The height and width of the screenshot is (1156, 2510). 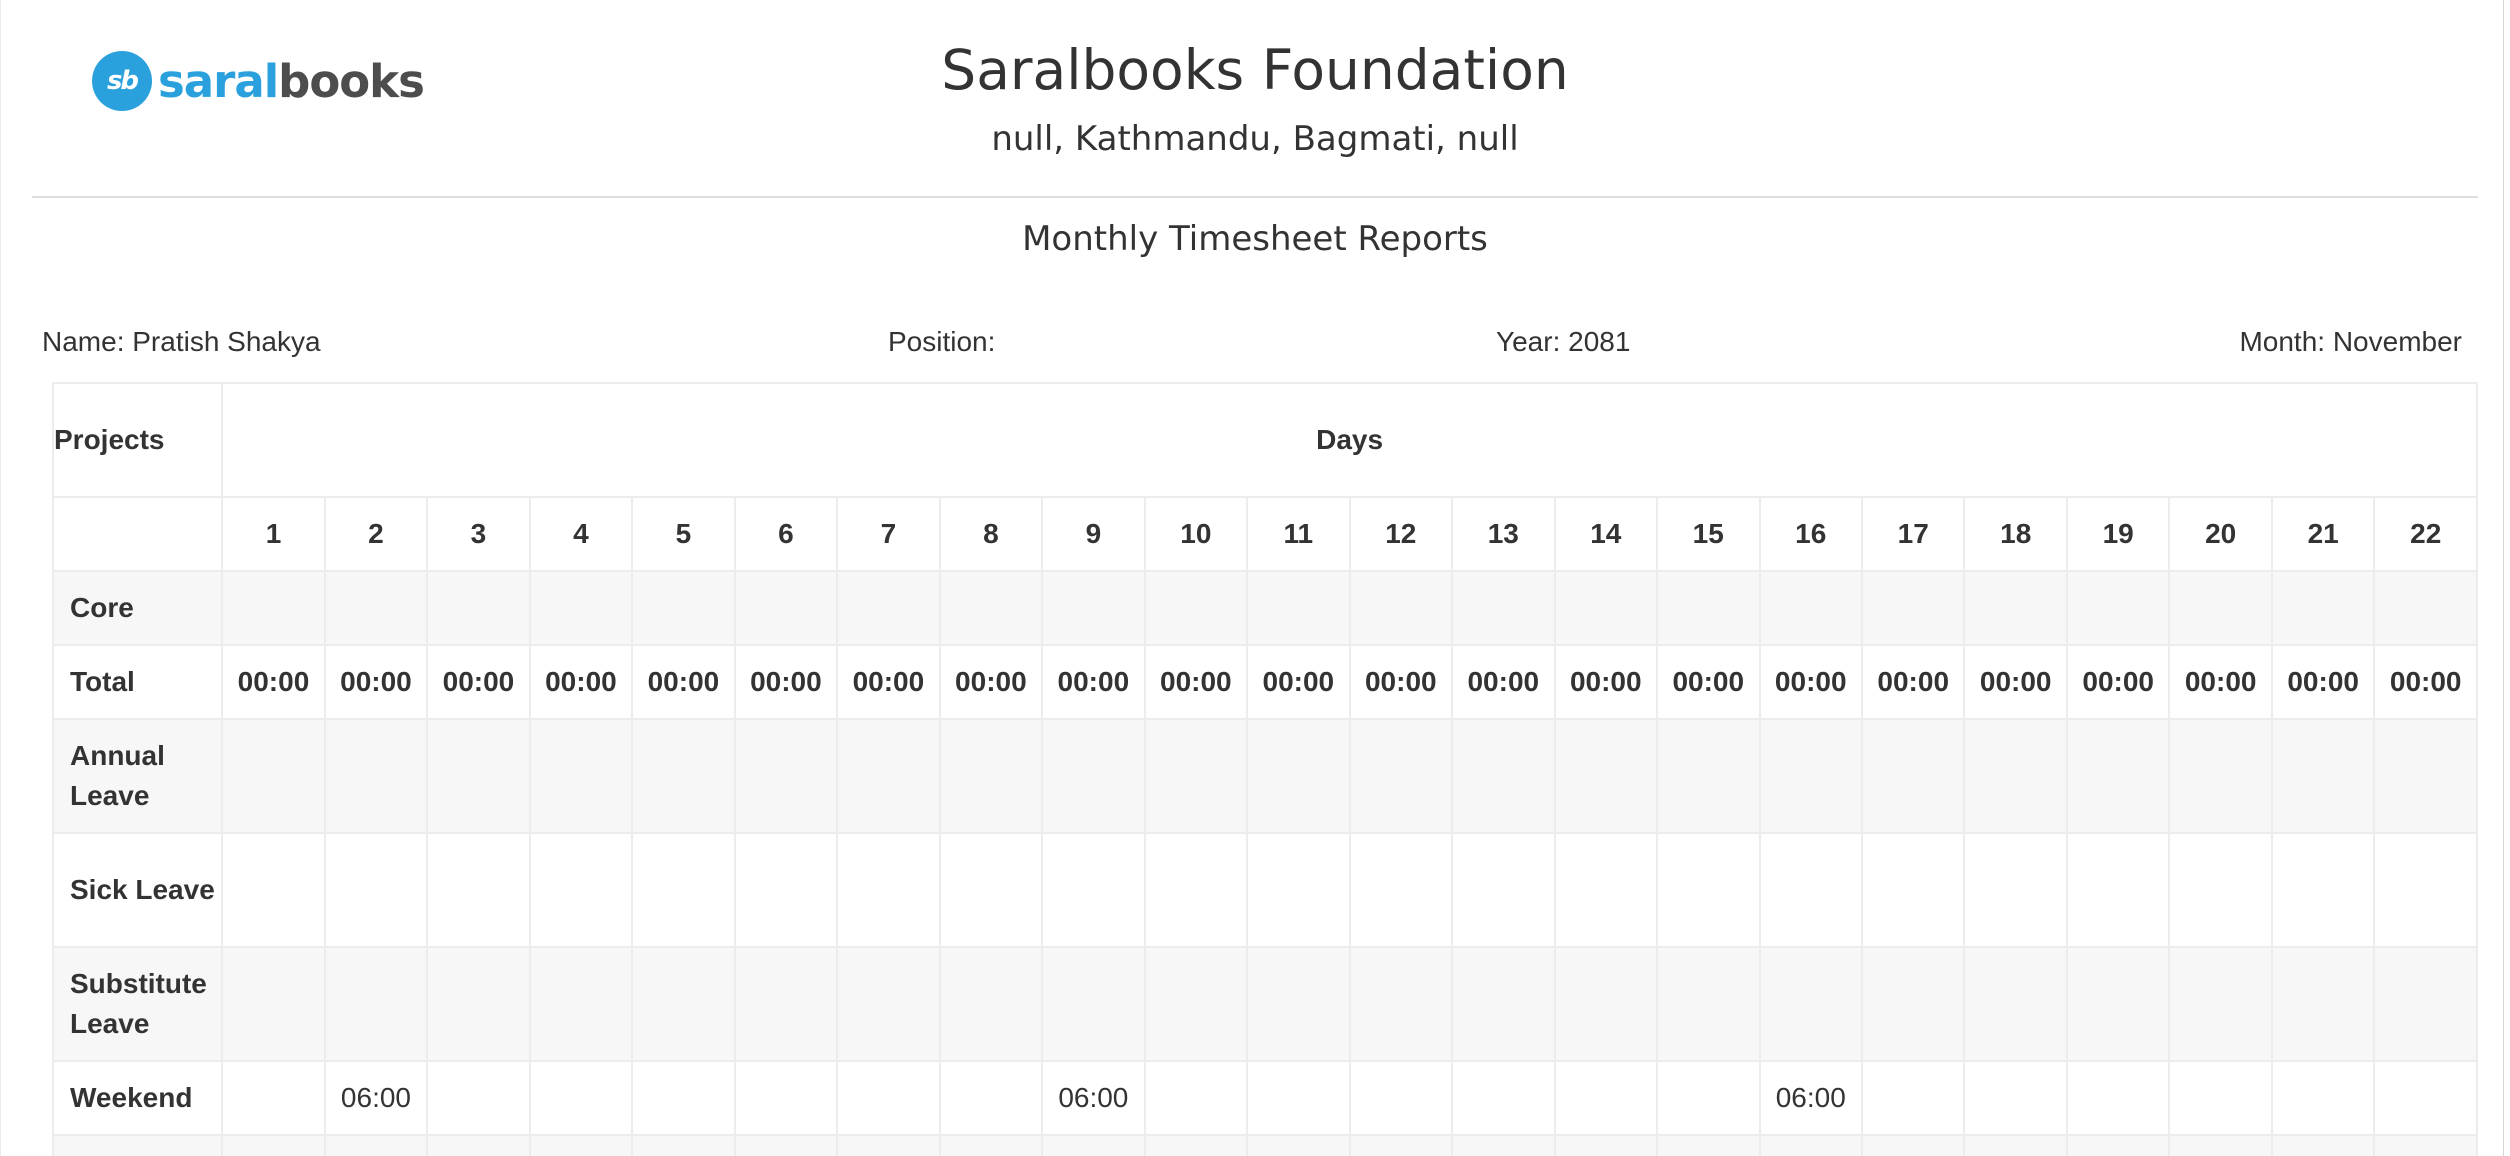 What do you see at coordinates (1196, 682) in the screenshot?
I see `cell-total-day-10: 00:00` at bounding box center [1196, 682].